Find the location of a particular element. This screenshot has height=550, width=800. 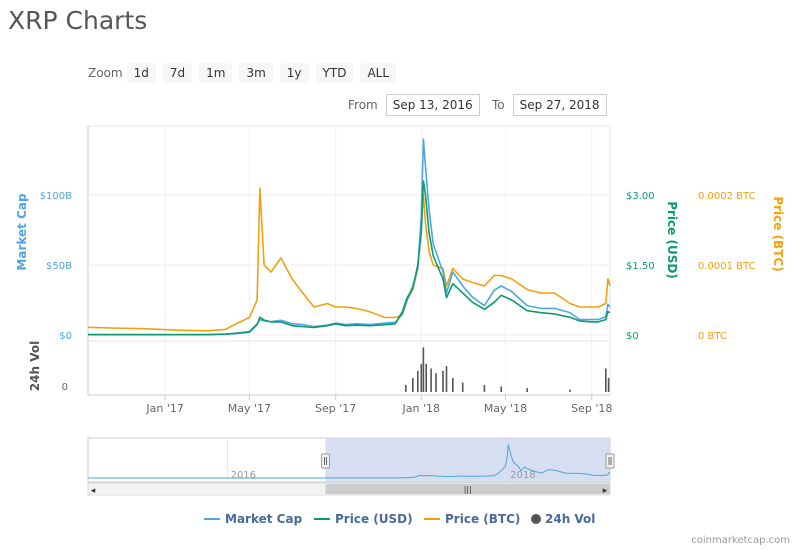

market-cap-tick: $100B is located at coordinates (56, 196).